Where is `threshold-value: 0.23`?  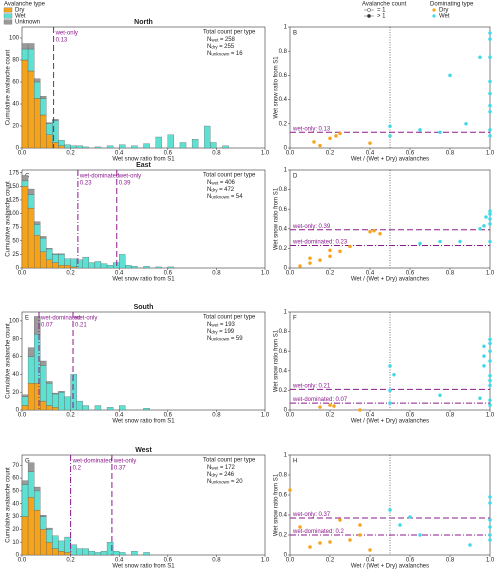 threshold-value: 0.23 is located at coordinates (342, 242).